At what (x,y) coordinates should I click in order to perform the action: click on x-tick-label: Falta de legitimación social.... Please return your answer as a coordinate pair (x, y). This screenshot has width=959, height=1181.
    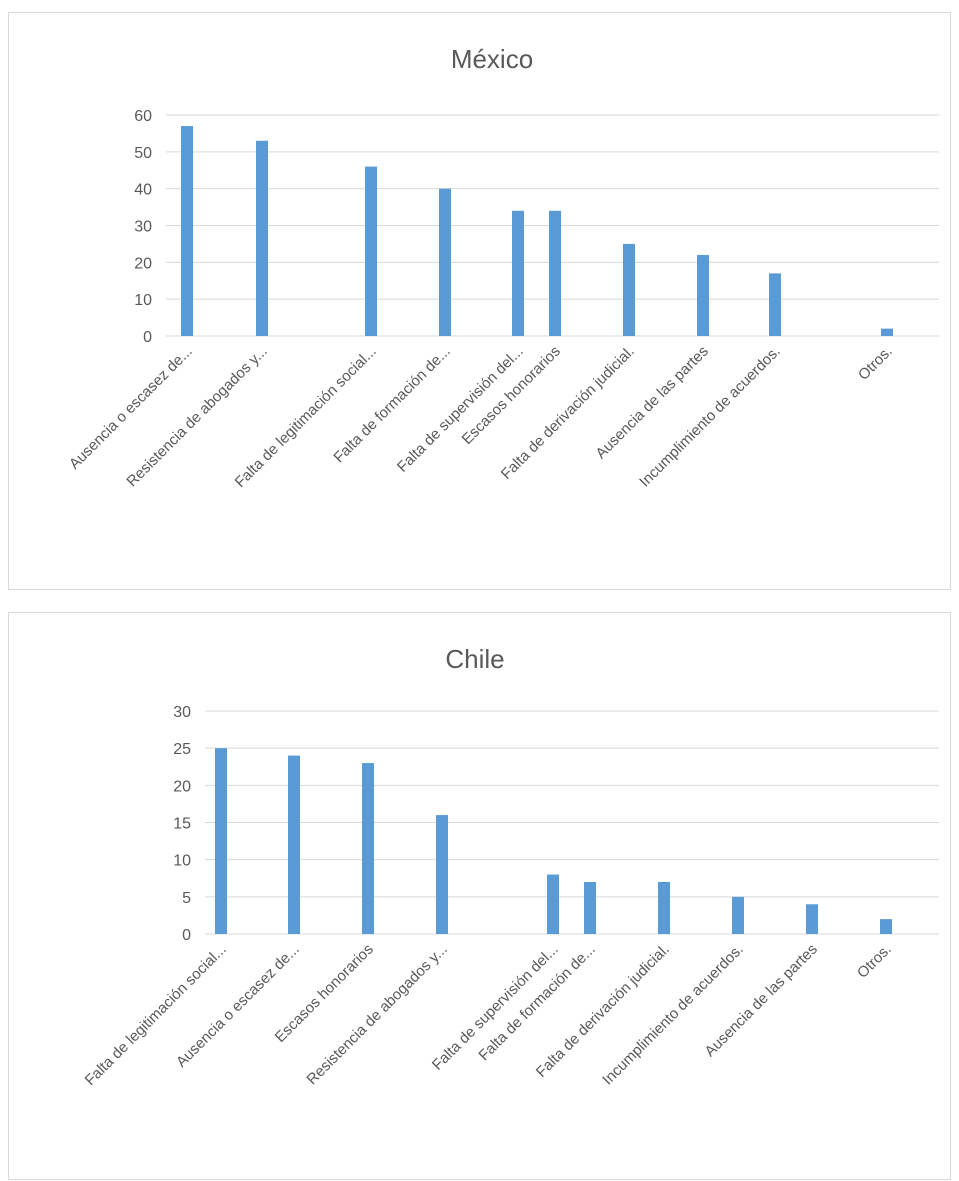
    Looking at the image, I should click on (156, 1015).